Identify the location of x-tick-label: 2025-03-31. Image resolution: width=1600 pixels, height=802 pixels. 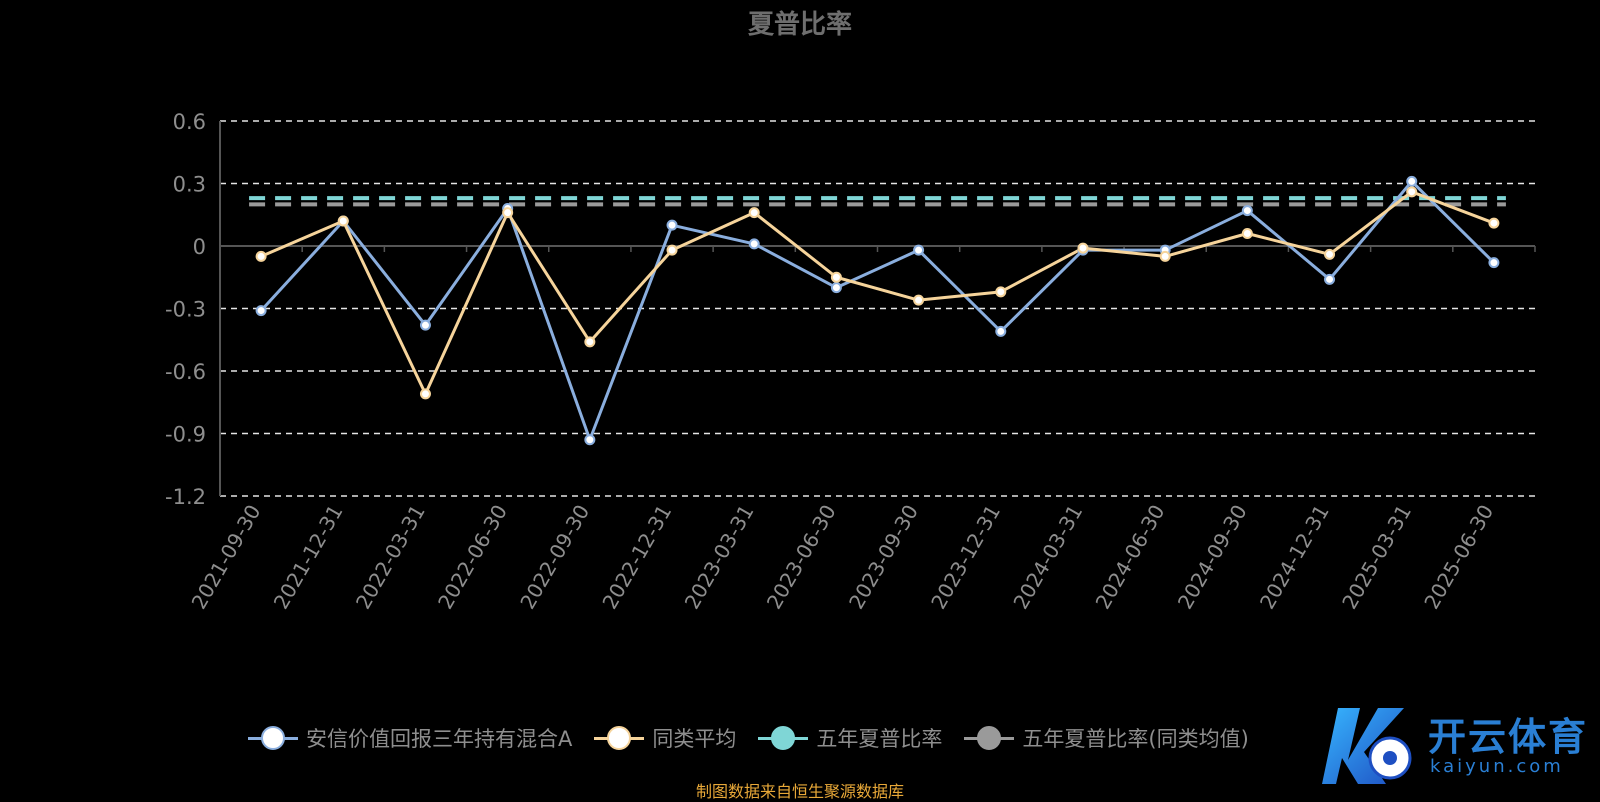
(1376, 557).